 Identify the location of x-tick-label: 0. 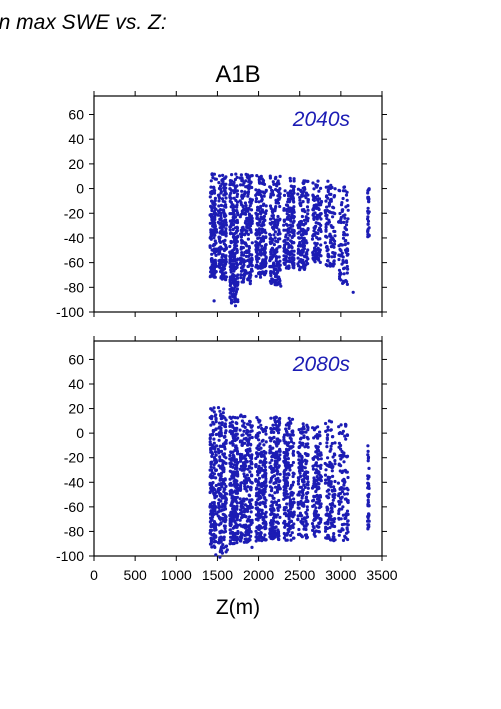
(94, 575).